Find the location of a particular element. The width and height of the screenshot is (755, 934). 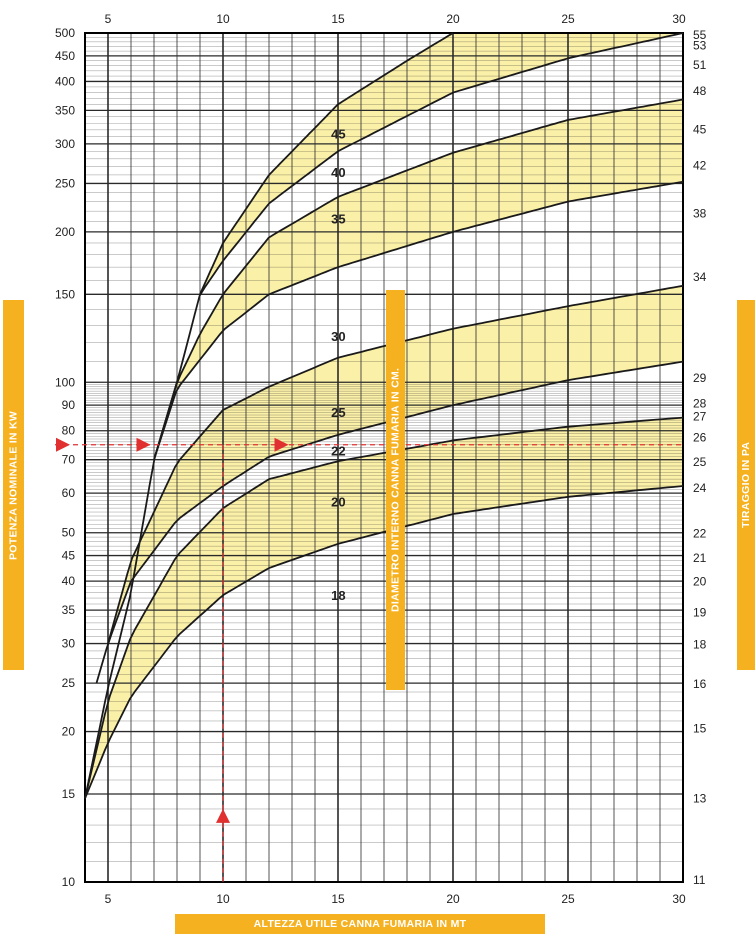

x-tick-top: 20 is located at coordinates (453, 19).